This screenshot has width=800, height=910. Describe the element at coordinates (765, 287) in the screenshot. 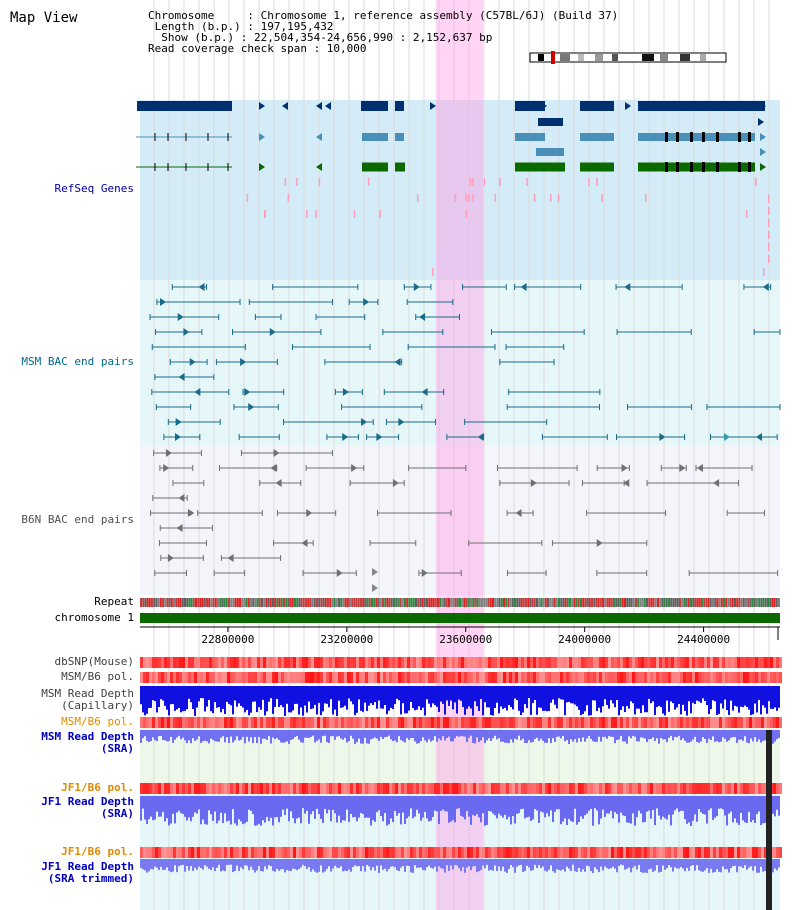

I see `msm-bac-end-mark` at that location.